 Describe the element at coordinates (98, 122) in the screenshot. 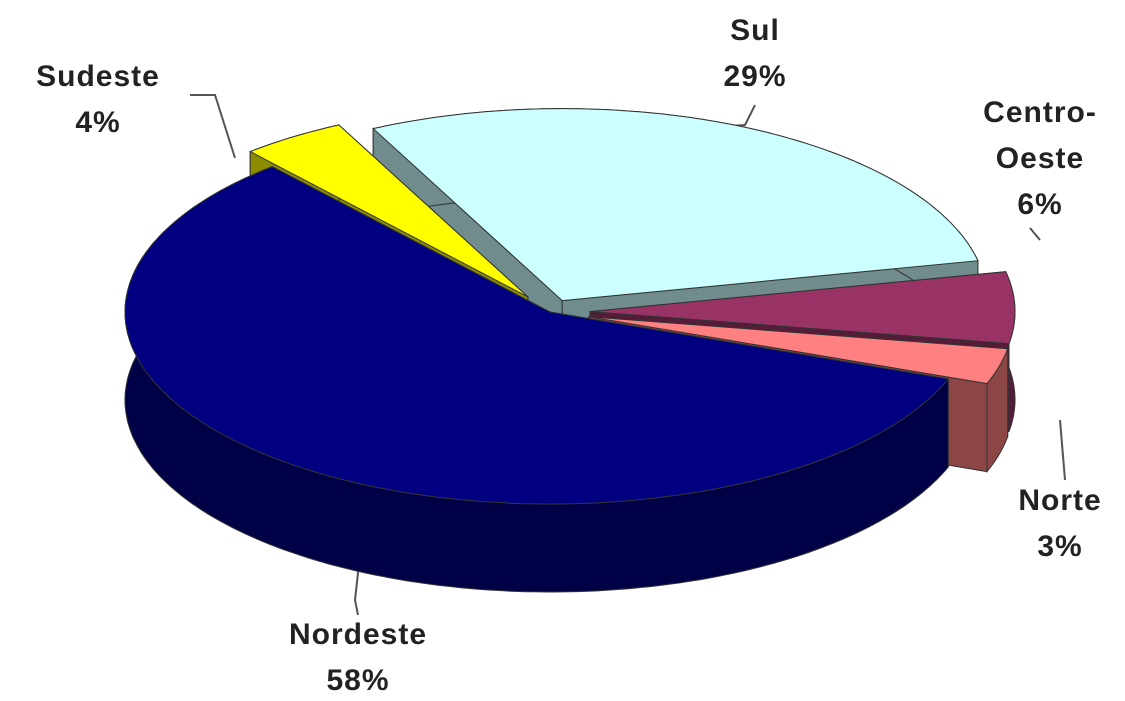

I see `value-label: 4%` at that location.